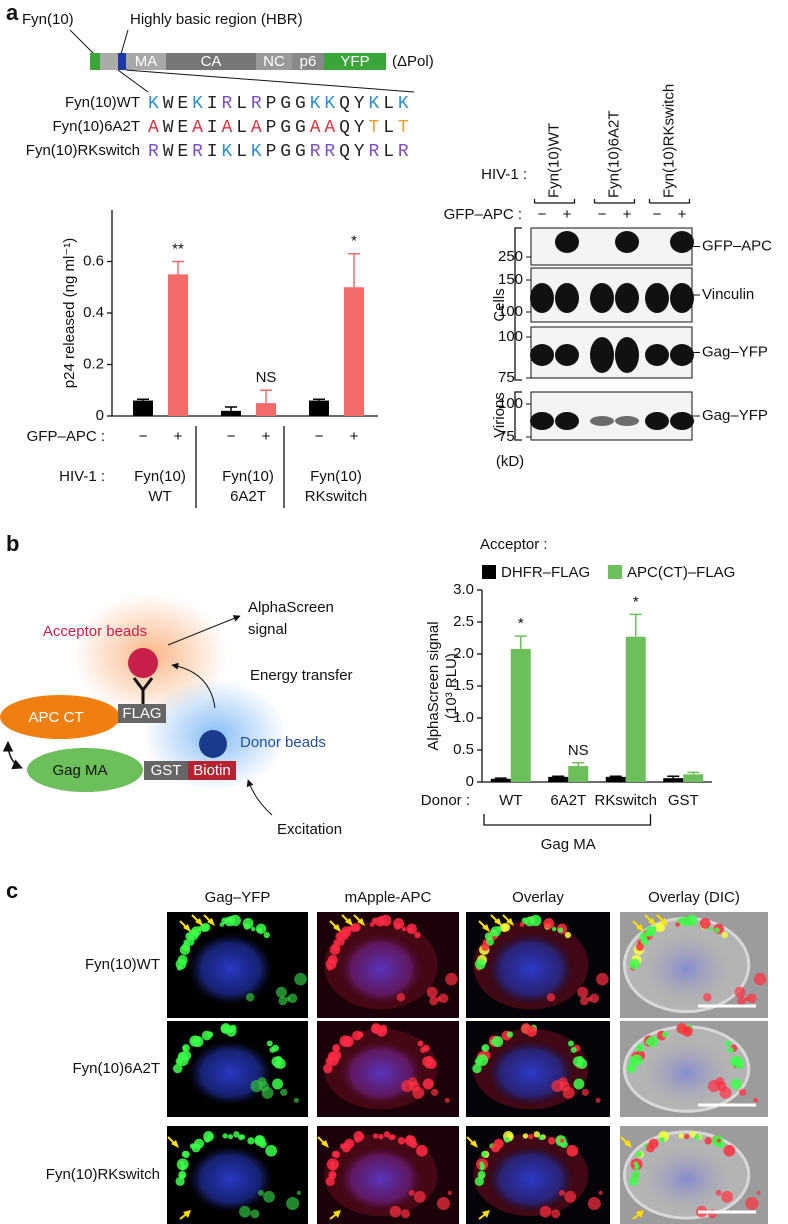 The height and width of the screenshot is (1224, 788). Describe the element at coordinates (12, 890) in the screenshot. I see `panel-label: c` at that location.